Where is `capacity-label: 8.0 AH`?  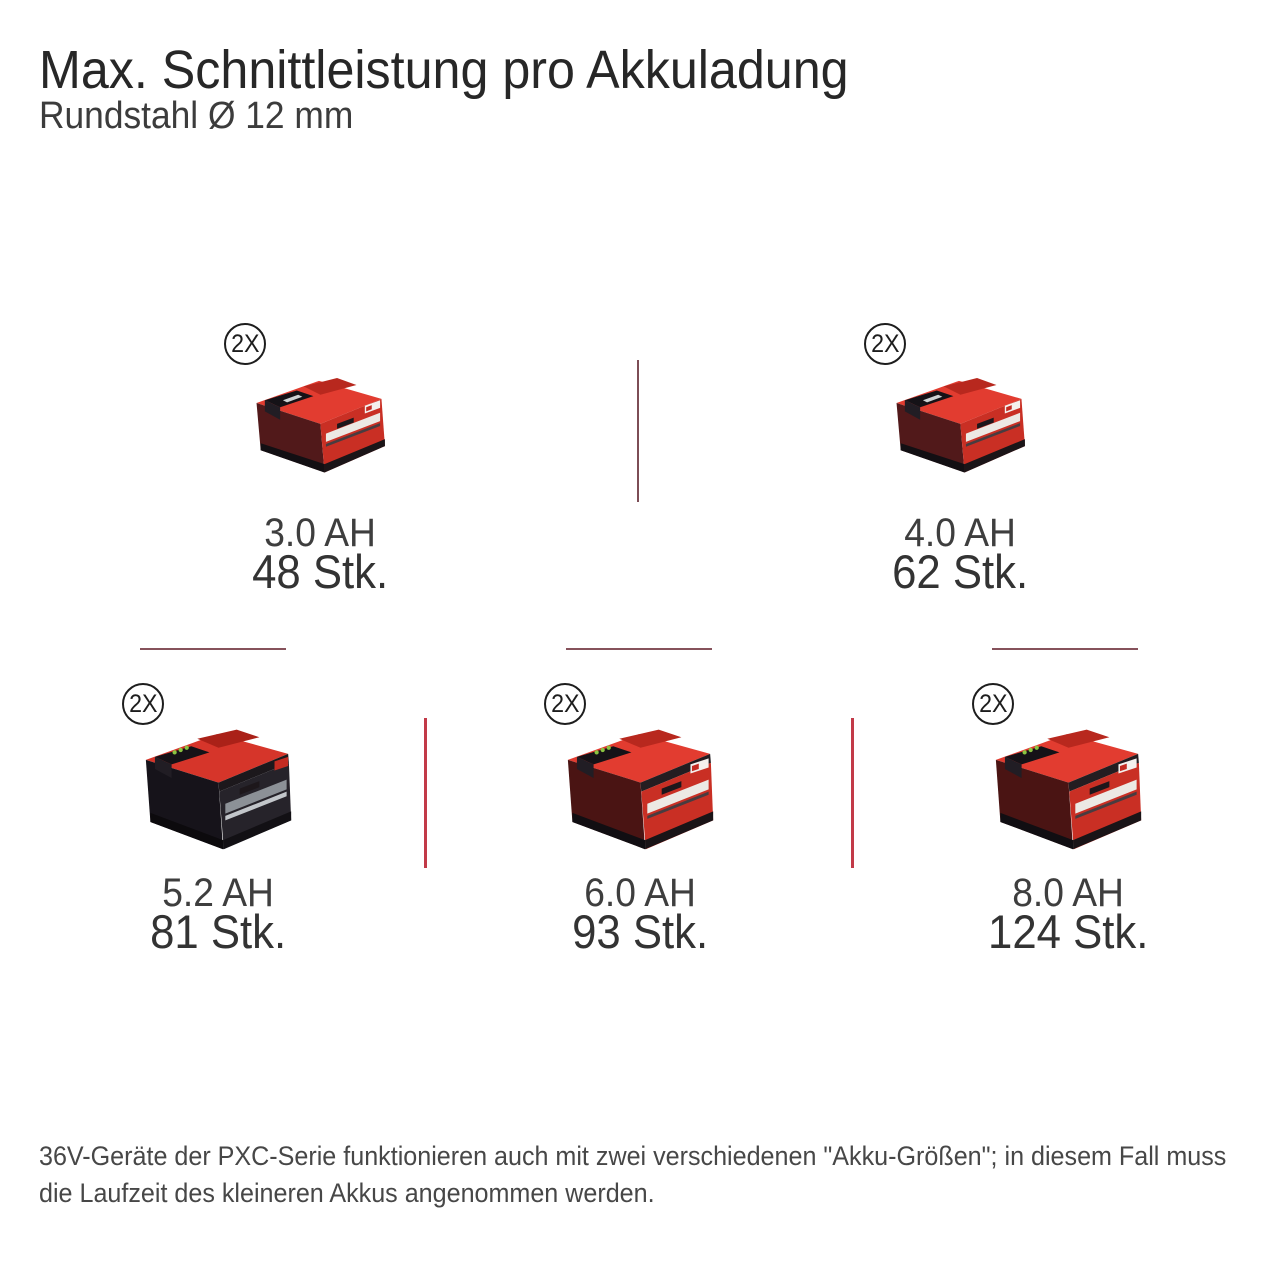
capacity-label: 8.0 AH is located at coordinates (1068, 893).